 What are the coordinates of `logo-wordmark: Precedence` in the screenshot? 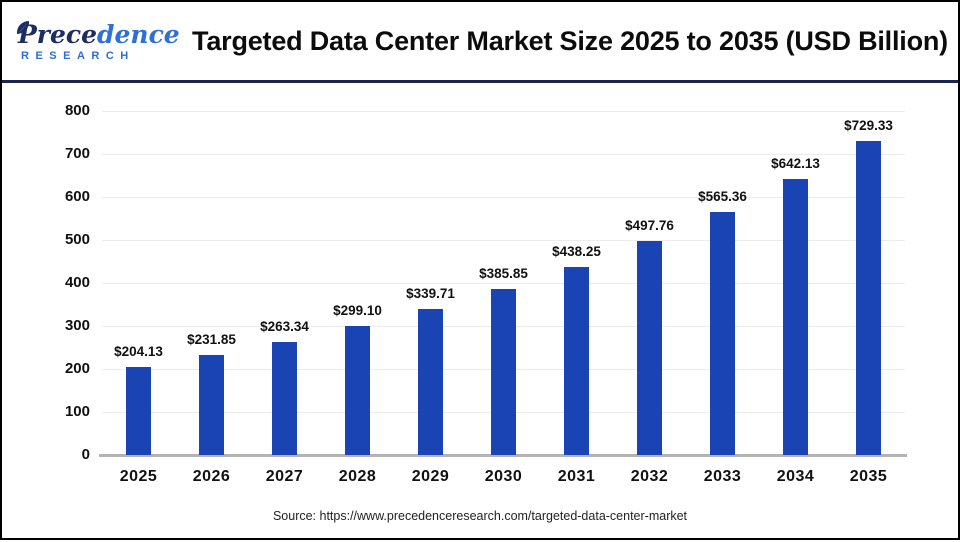 It's located at (104, 34).